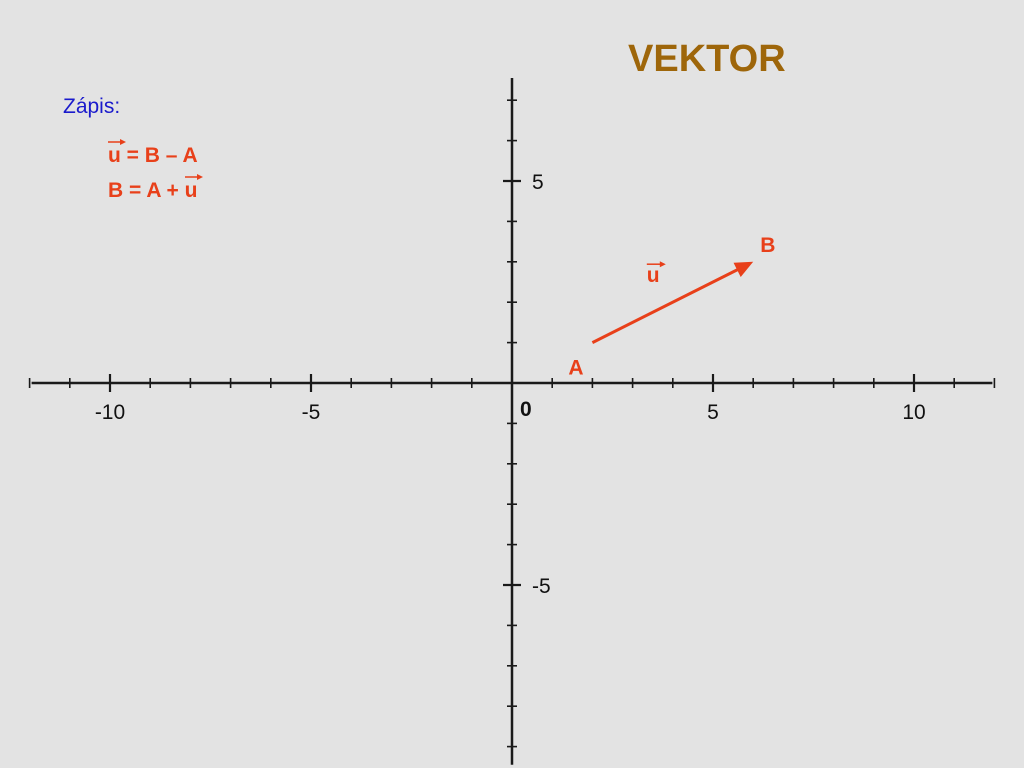 The image size is (1024, 768). What do you see at coordinates (707, 59) in the screenshot?
I see `page-title: VEKTOR` at bounding box center [707, 59].